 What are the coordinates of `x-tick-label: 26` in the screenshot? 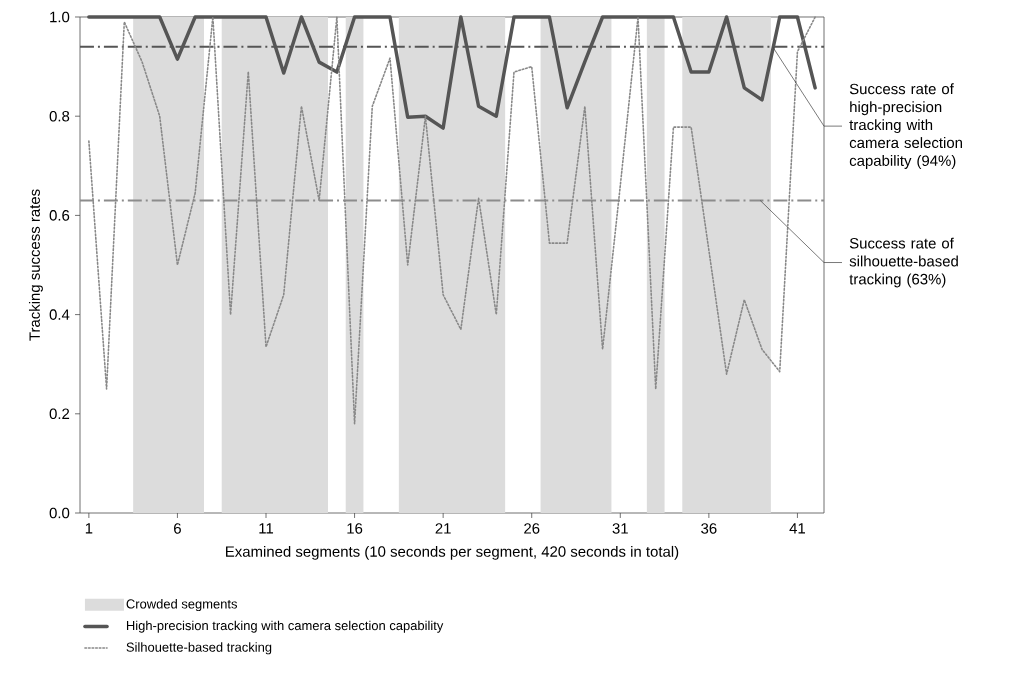 It's located at (532, 528).